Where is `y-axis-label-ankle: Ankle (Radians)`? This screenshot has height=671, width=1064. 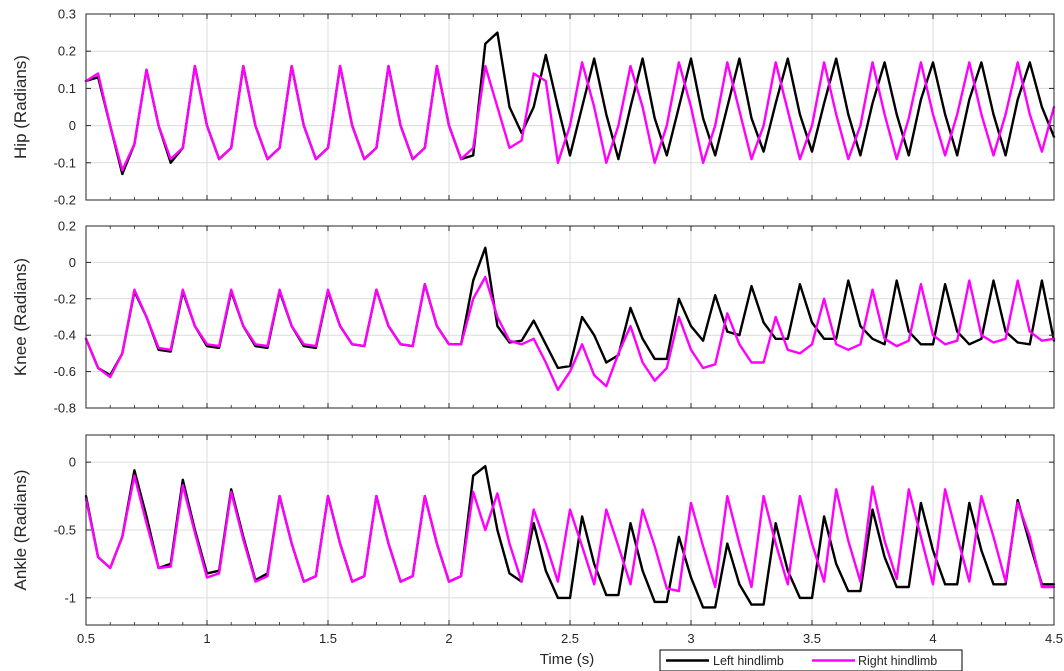
y-axis-label-ankle: Ankle (Radians) is located at coordinates (20, 530).